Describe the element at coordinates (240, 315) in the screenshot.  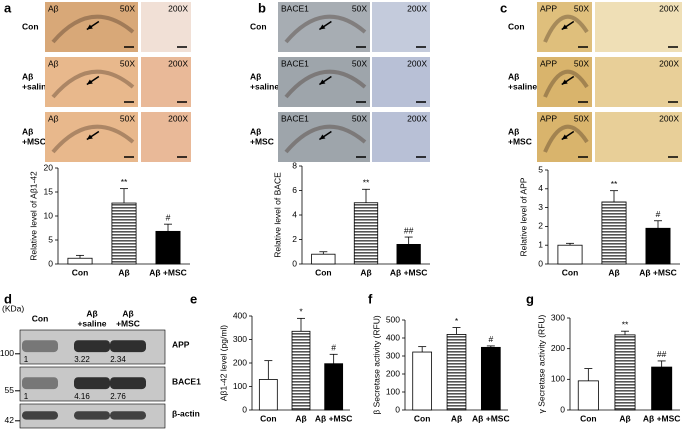
I see `y-tick-label: 400` at that location.